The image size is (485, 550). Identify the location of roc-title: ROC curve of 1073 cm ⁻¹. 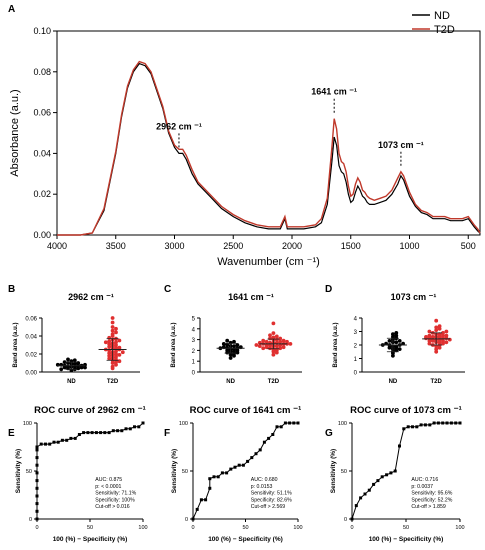
(406, 410).